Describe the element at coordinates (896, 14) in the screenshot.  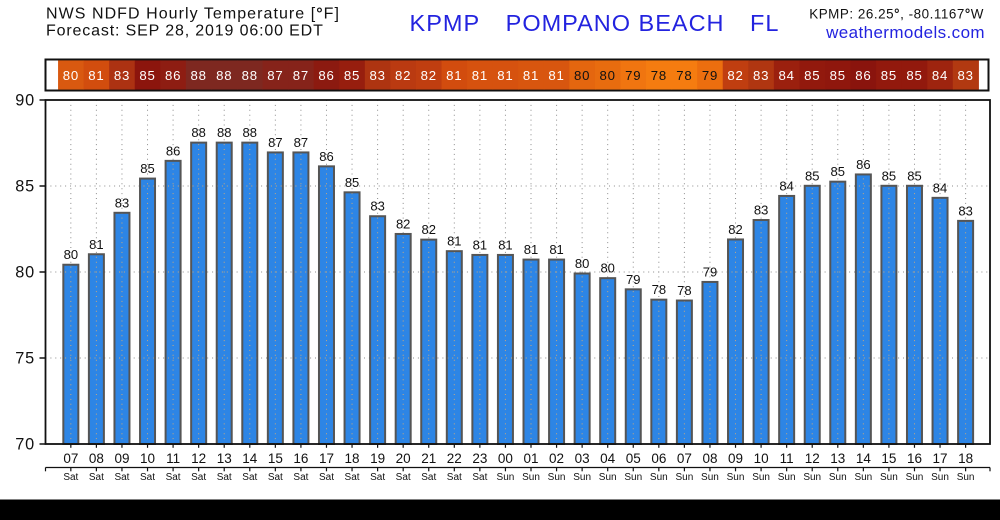
I see `svg-text: KPMP: 26.25°, -80.1167°W` at that location.